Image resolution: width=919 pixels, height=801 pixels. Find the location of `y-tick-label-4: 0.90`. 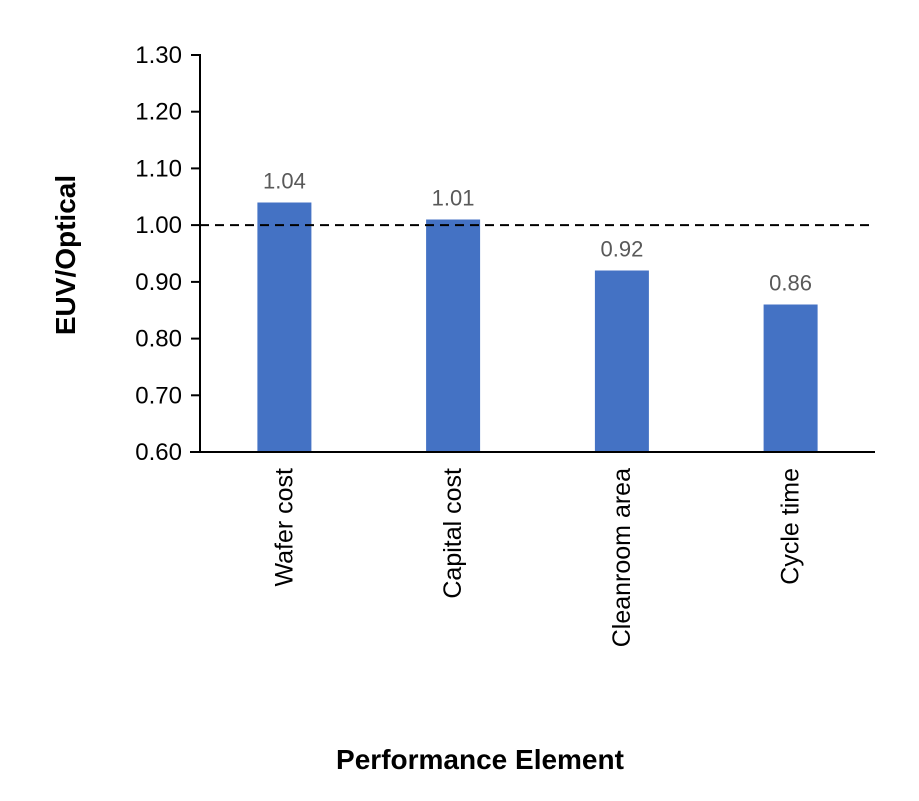

y-tick-label-4: 0.90 is located at coordinates (158, 282).